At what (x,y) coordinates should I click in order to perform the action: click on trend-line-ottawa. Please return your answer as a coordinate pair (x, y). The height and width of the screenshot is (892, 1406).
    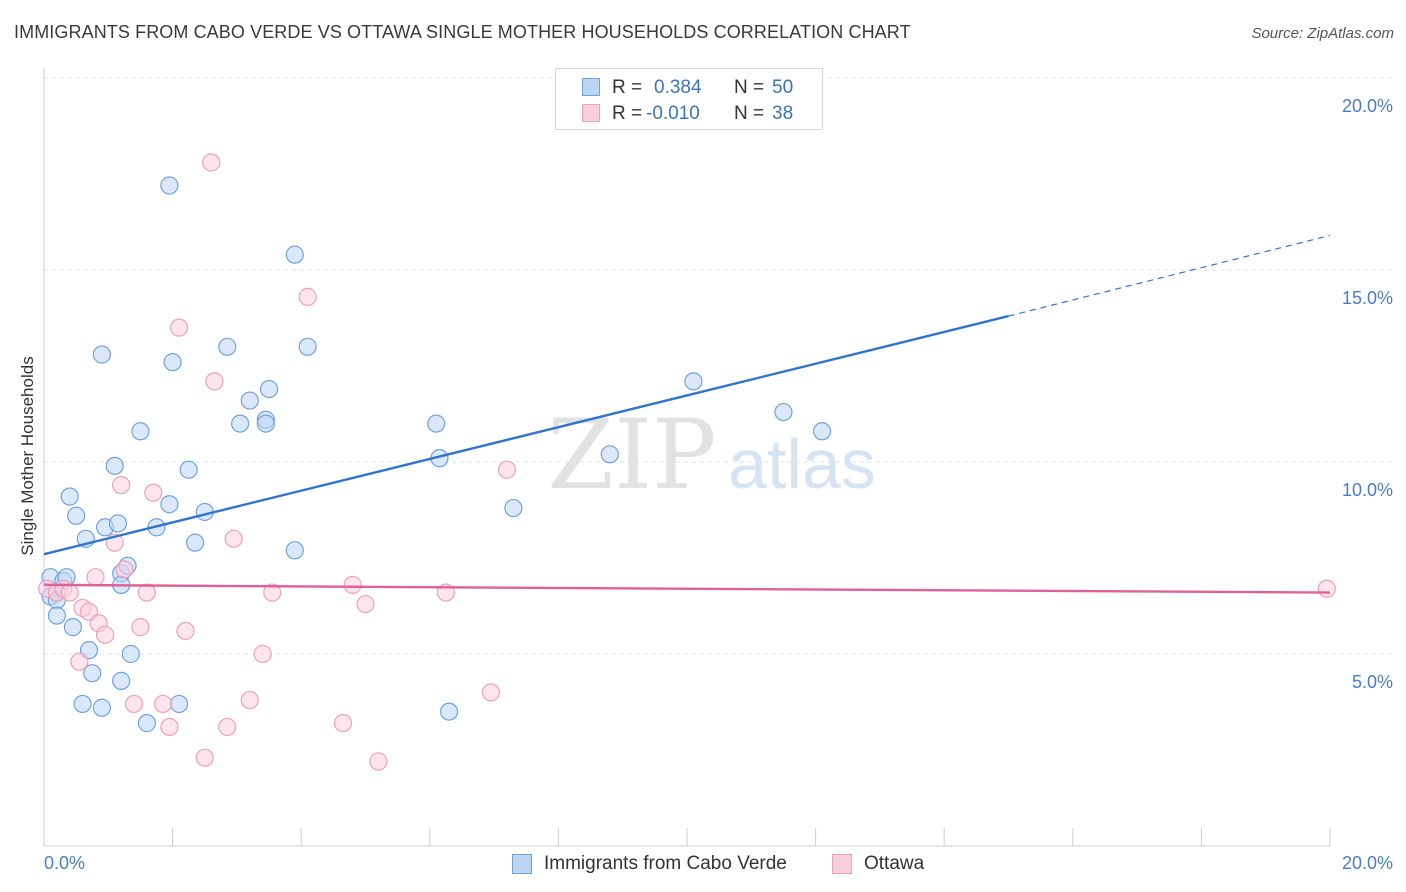
    Looking at the image, I should click on (687, 588).